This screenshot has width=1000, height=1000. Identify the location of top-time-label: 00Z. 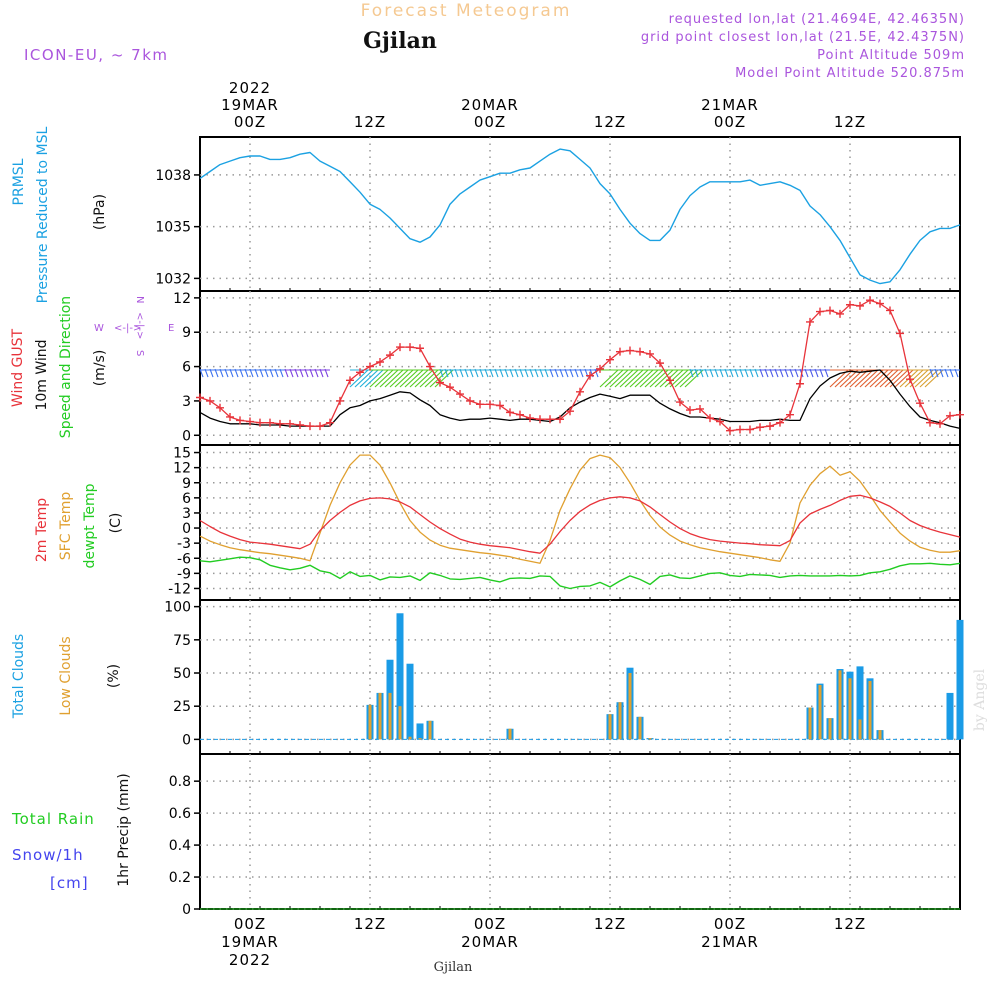
(250, 122).